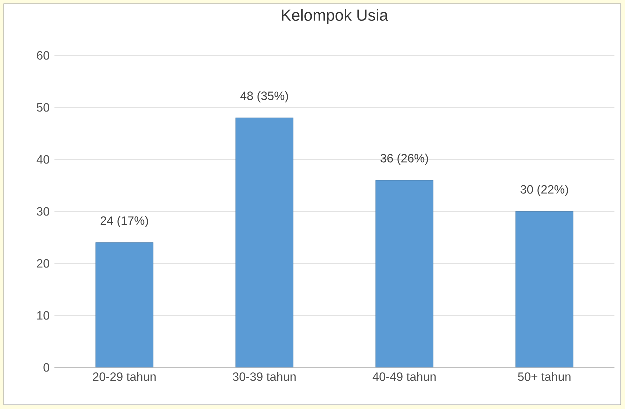 The image size is (625, 409). What do you see at coordinates (43, 159) in the screenshot?
I see `y-tick-label: 40` at bounding box center [43, 159].